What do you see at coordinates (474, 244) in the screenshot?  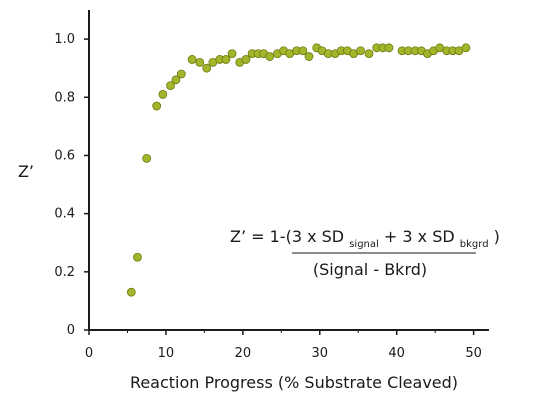 I see `formula-sub-bkgrd: bkgrd` at bounding box center [474, 244].